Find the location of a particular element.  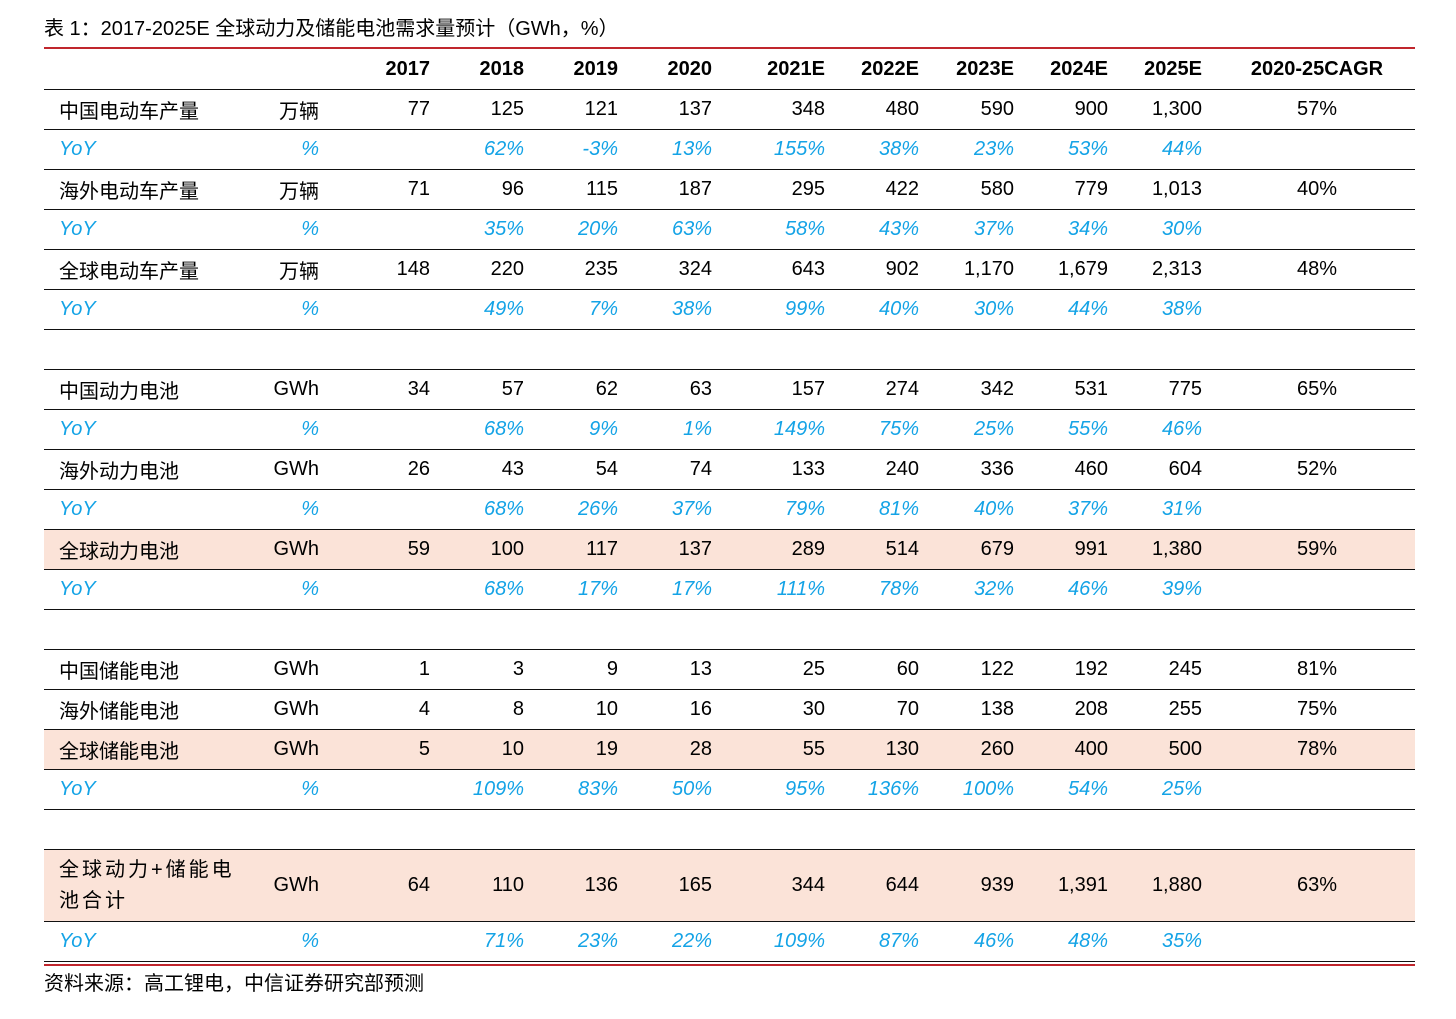

value-cell: 460 is located at coordinates (1091, 469).